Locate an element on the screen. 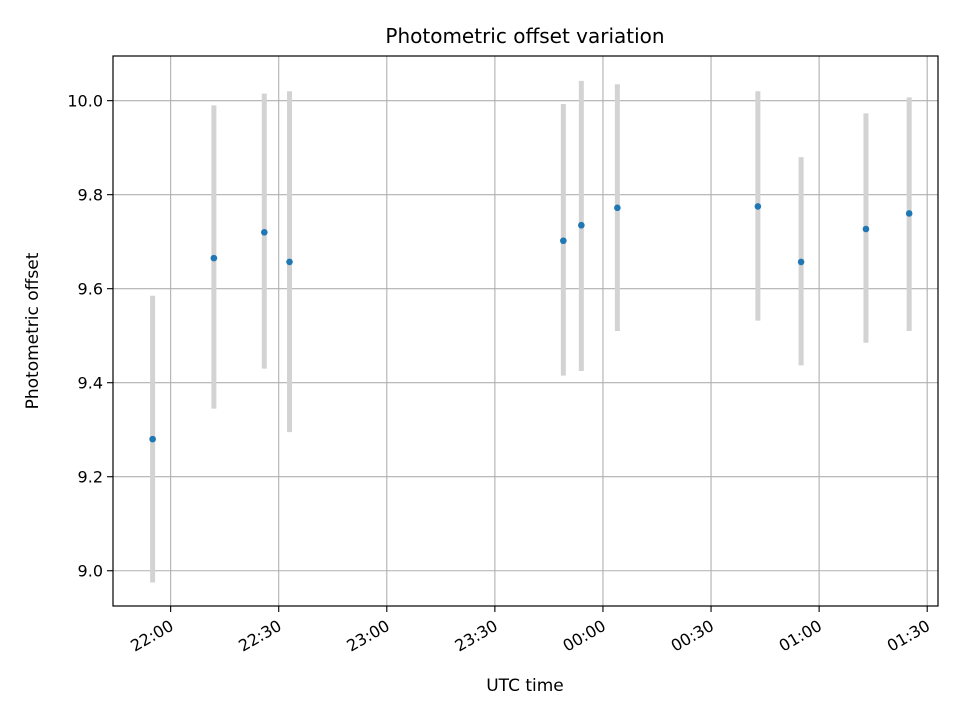 This screenshot has width=960, height=720. y-axis-title: Photometric offset is located at coordinates (33, 330).